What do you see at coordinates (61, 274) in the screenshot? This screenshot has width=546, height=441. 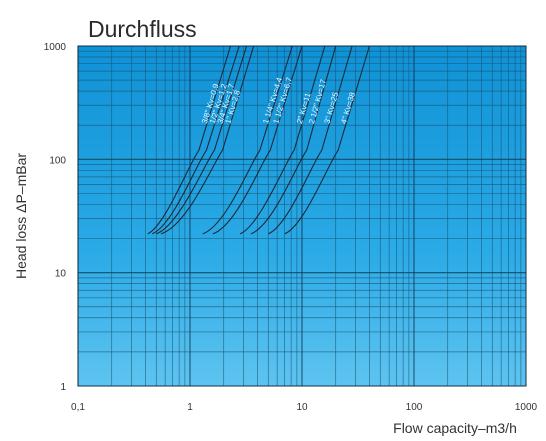 I see `y-tick-label: 10` at bounding box center [61, 274].